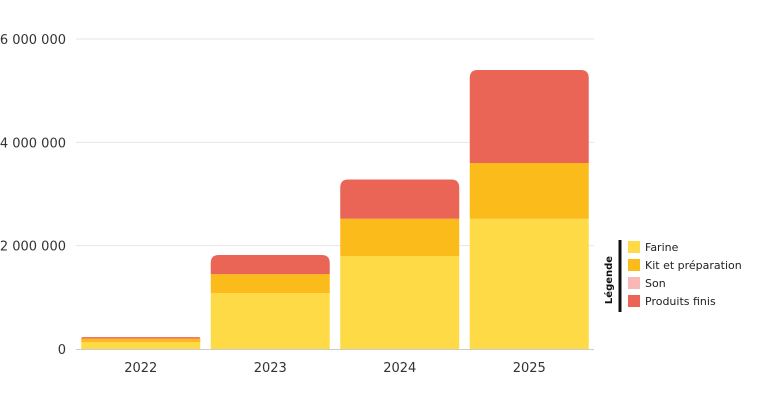 Image resolution: width=762 pixels, height=403 pixels. Describe the element at coordinates (270, 264) in the screenshot. I see `bar-produits-finis-2023` at that location.